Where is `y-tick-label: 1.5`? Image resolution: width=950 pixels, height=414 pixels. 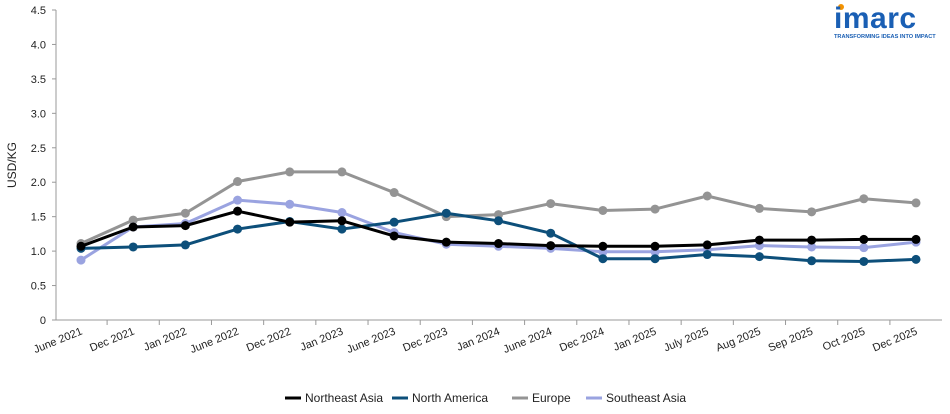 y-tick-label: 1.5 is located at coordinates (38, 218).